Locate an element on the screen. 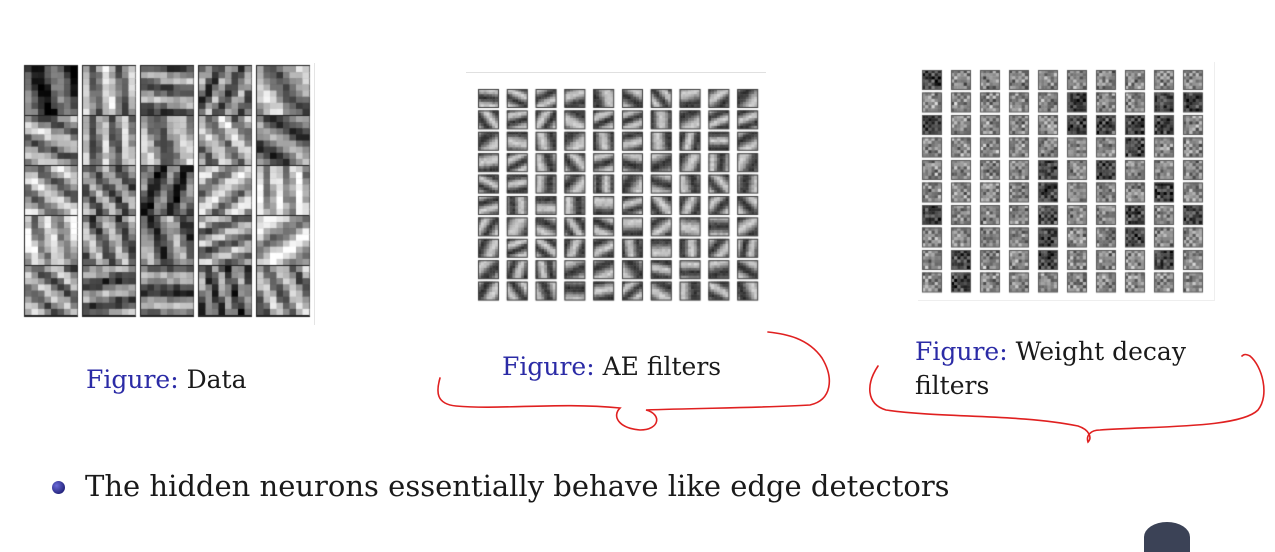  caption-data: Figure: Data is located at coordinates (166, 380).